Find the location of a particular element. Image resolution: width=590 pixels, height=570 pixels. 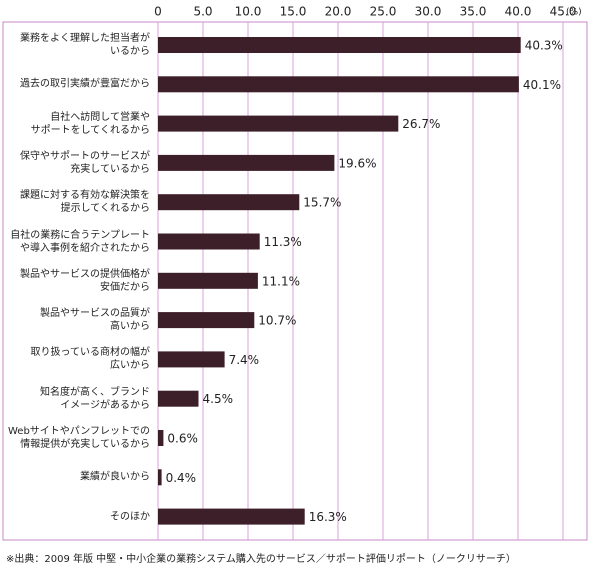

x-tick-label: 5.0 is located at coordinates (202, 12).